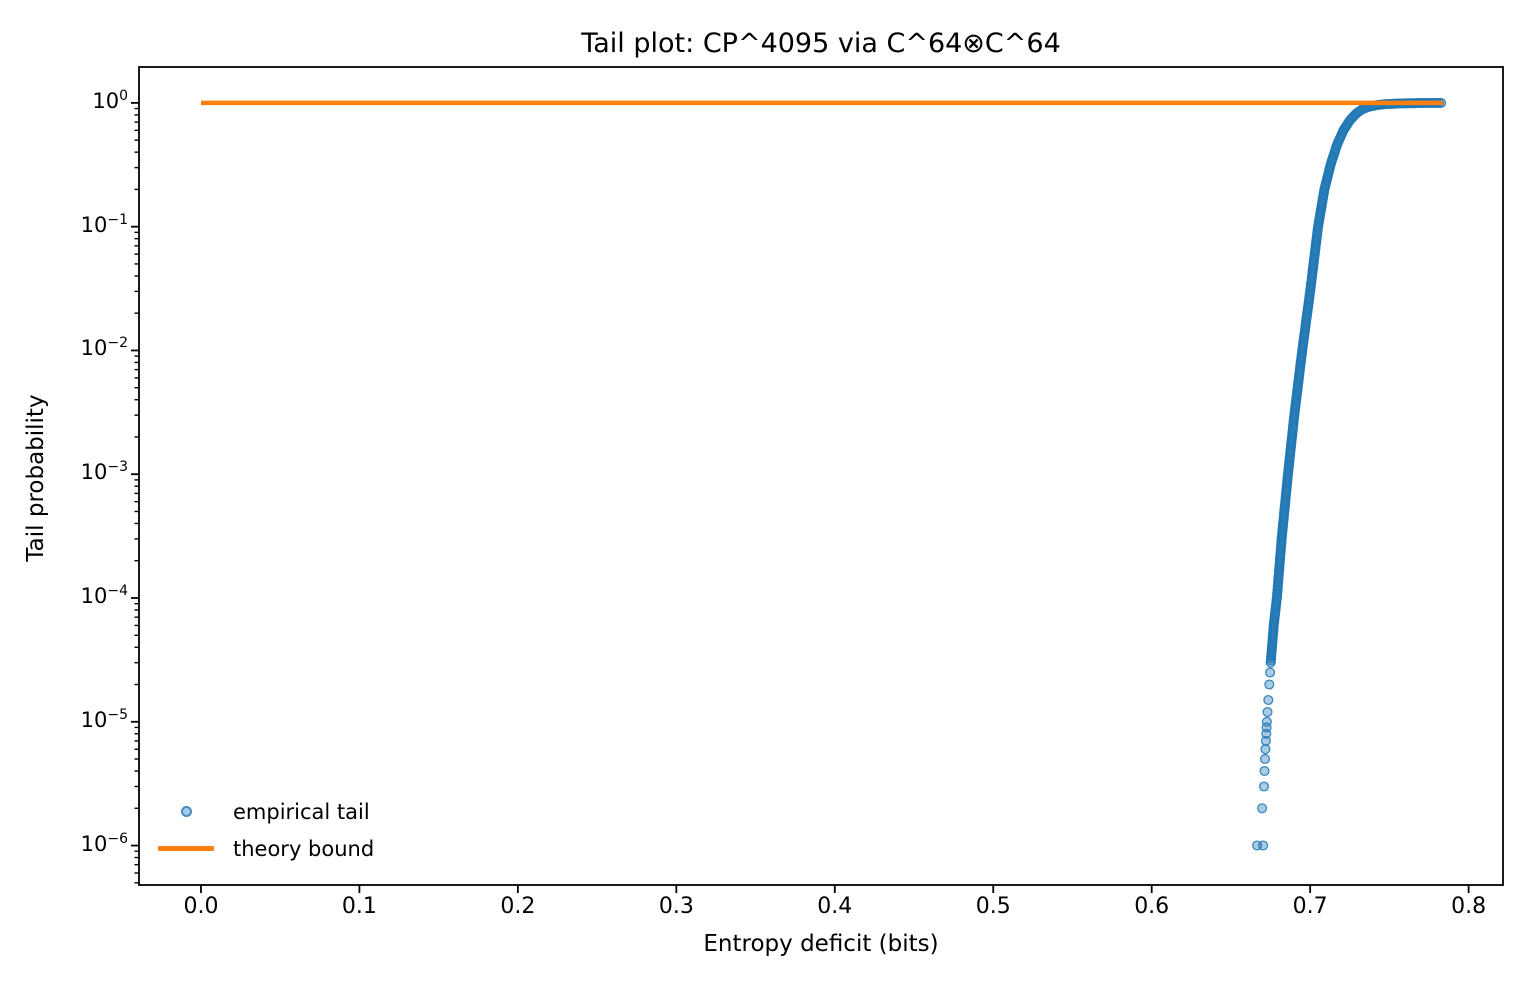 This screenshot has width=1530, height=990. What do you see at coordinates (518, 906) in the screenshot?
I see `x-tick-label: 0.2` at bounding box center [518, 906].